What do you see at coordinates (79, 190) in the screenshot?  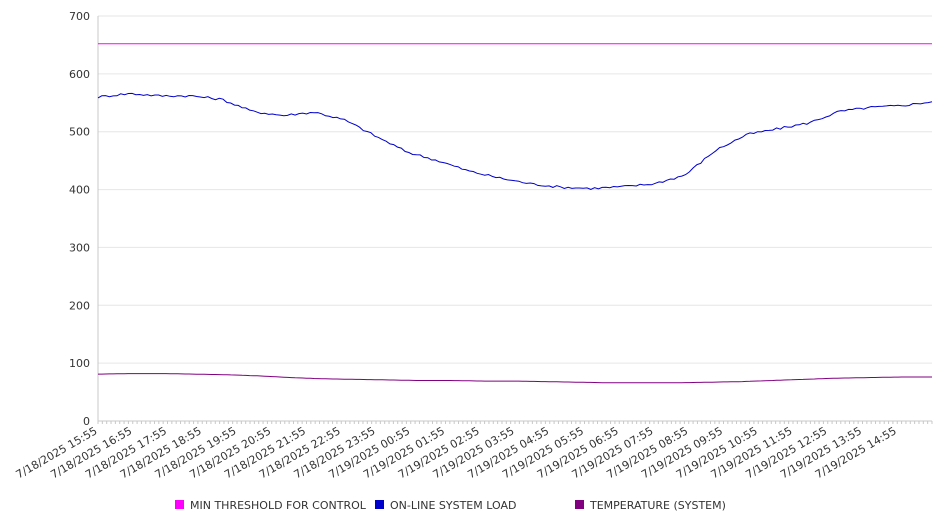 I see `y-tick-label: 400` at bounding box center [79, 190].